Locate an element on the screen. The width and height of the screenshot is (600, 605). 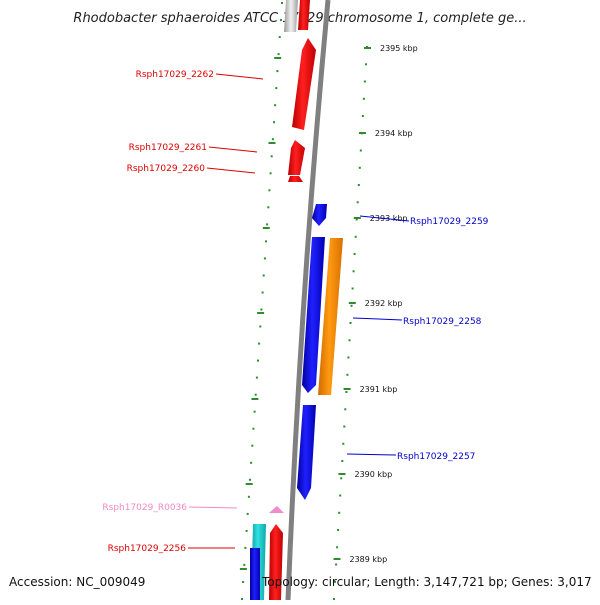
scale-label: 2394 kbp is located at coordinates (394, 133).